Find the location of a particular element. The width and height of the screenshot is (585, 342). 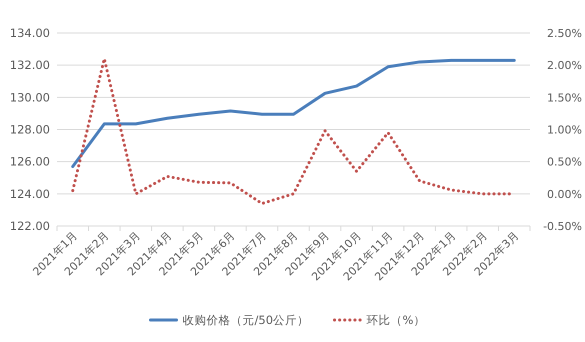

y-tick-label: 122.00 is located at coordinates (30, 226).